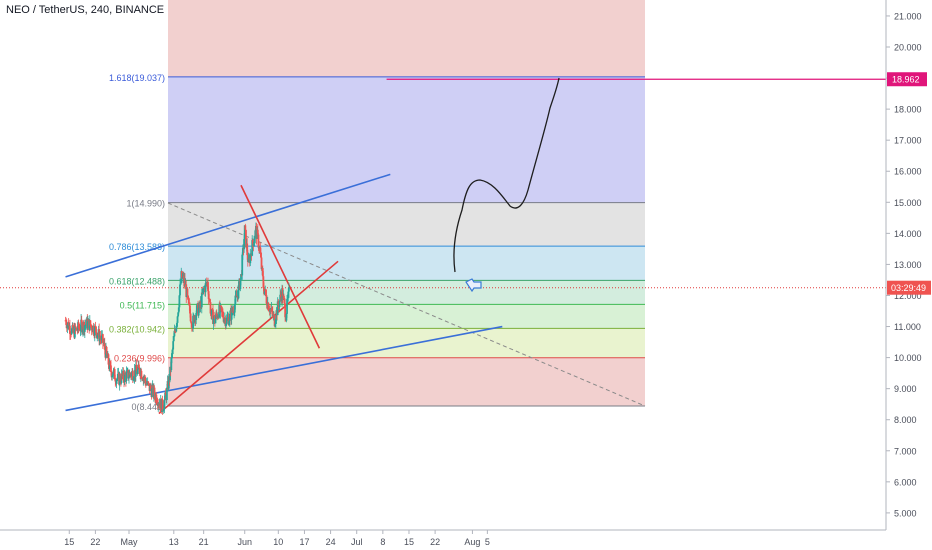 The image size is (932, 550). I want to click on price-tick-label: 12.000, so click(908, 296).